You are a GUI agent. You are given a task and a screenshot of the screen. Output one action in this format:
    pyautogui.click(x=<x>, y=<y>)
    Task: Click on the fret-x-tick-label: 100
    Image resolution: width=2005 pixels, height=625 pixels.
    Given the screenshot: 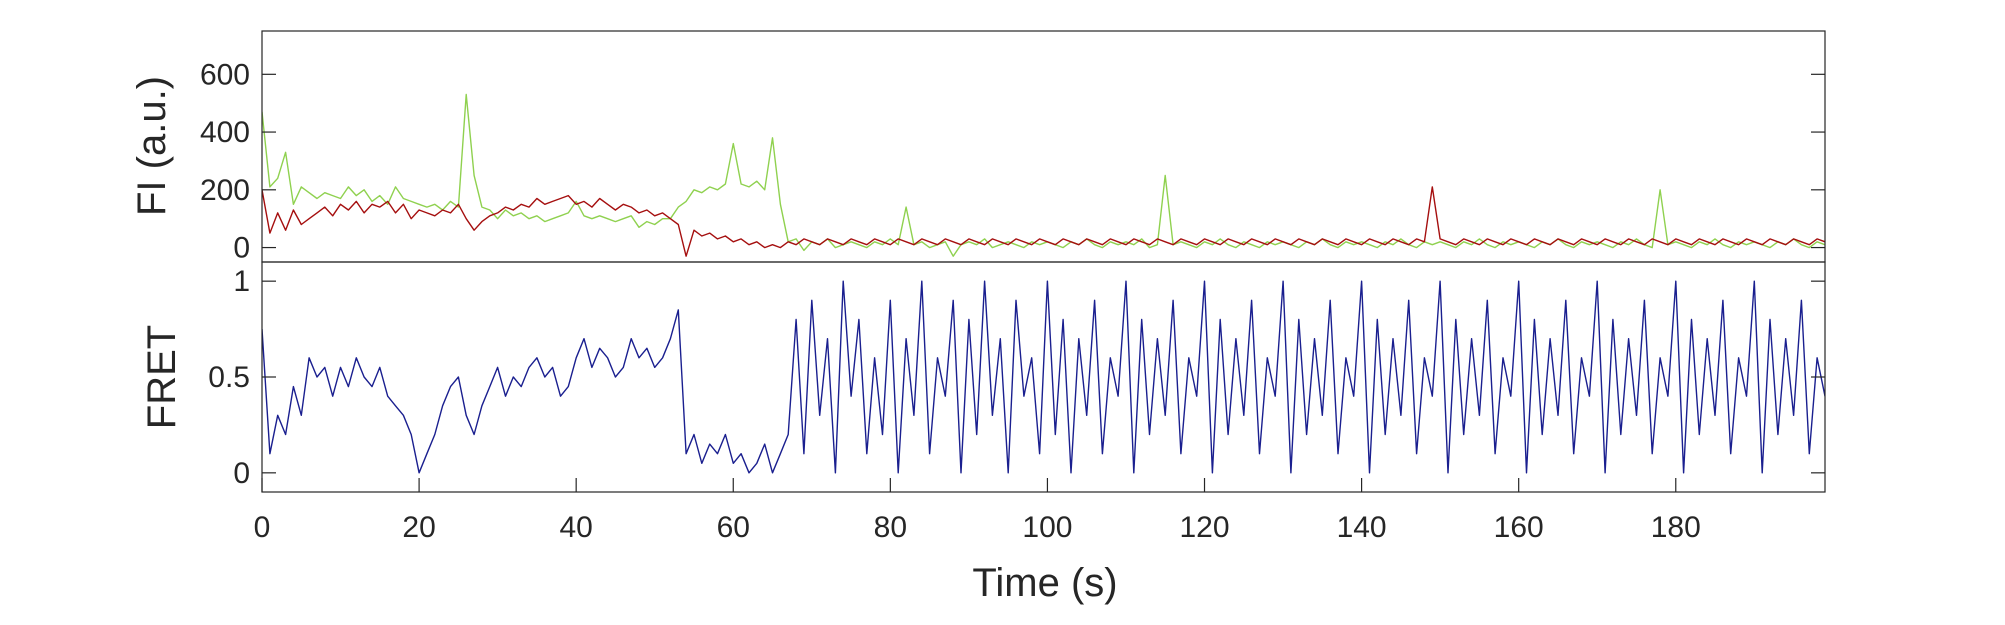 What is the action you would take?
    pyautogui.click(x=1047, y=527)
    